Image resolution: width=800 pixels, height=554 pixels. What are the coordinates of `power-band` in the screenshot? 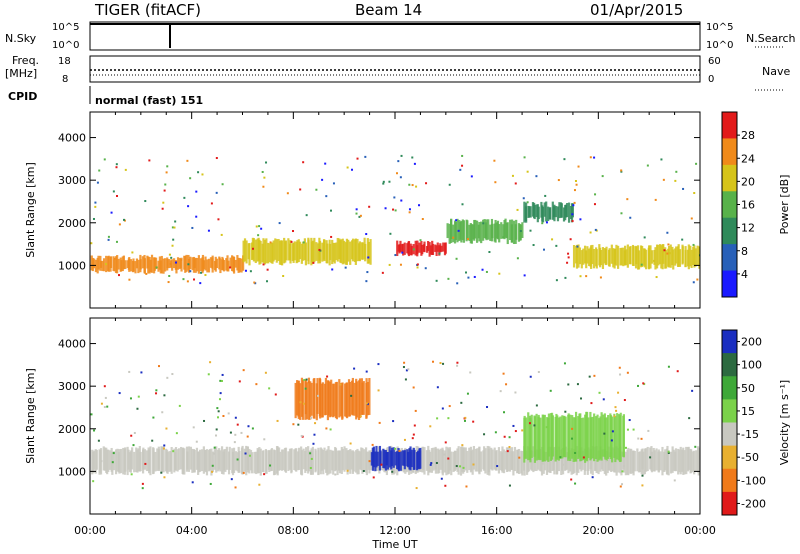 It's located at (167, 264).